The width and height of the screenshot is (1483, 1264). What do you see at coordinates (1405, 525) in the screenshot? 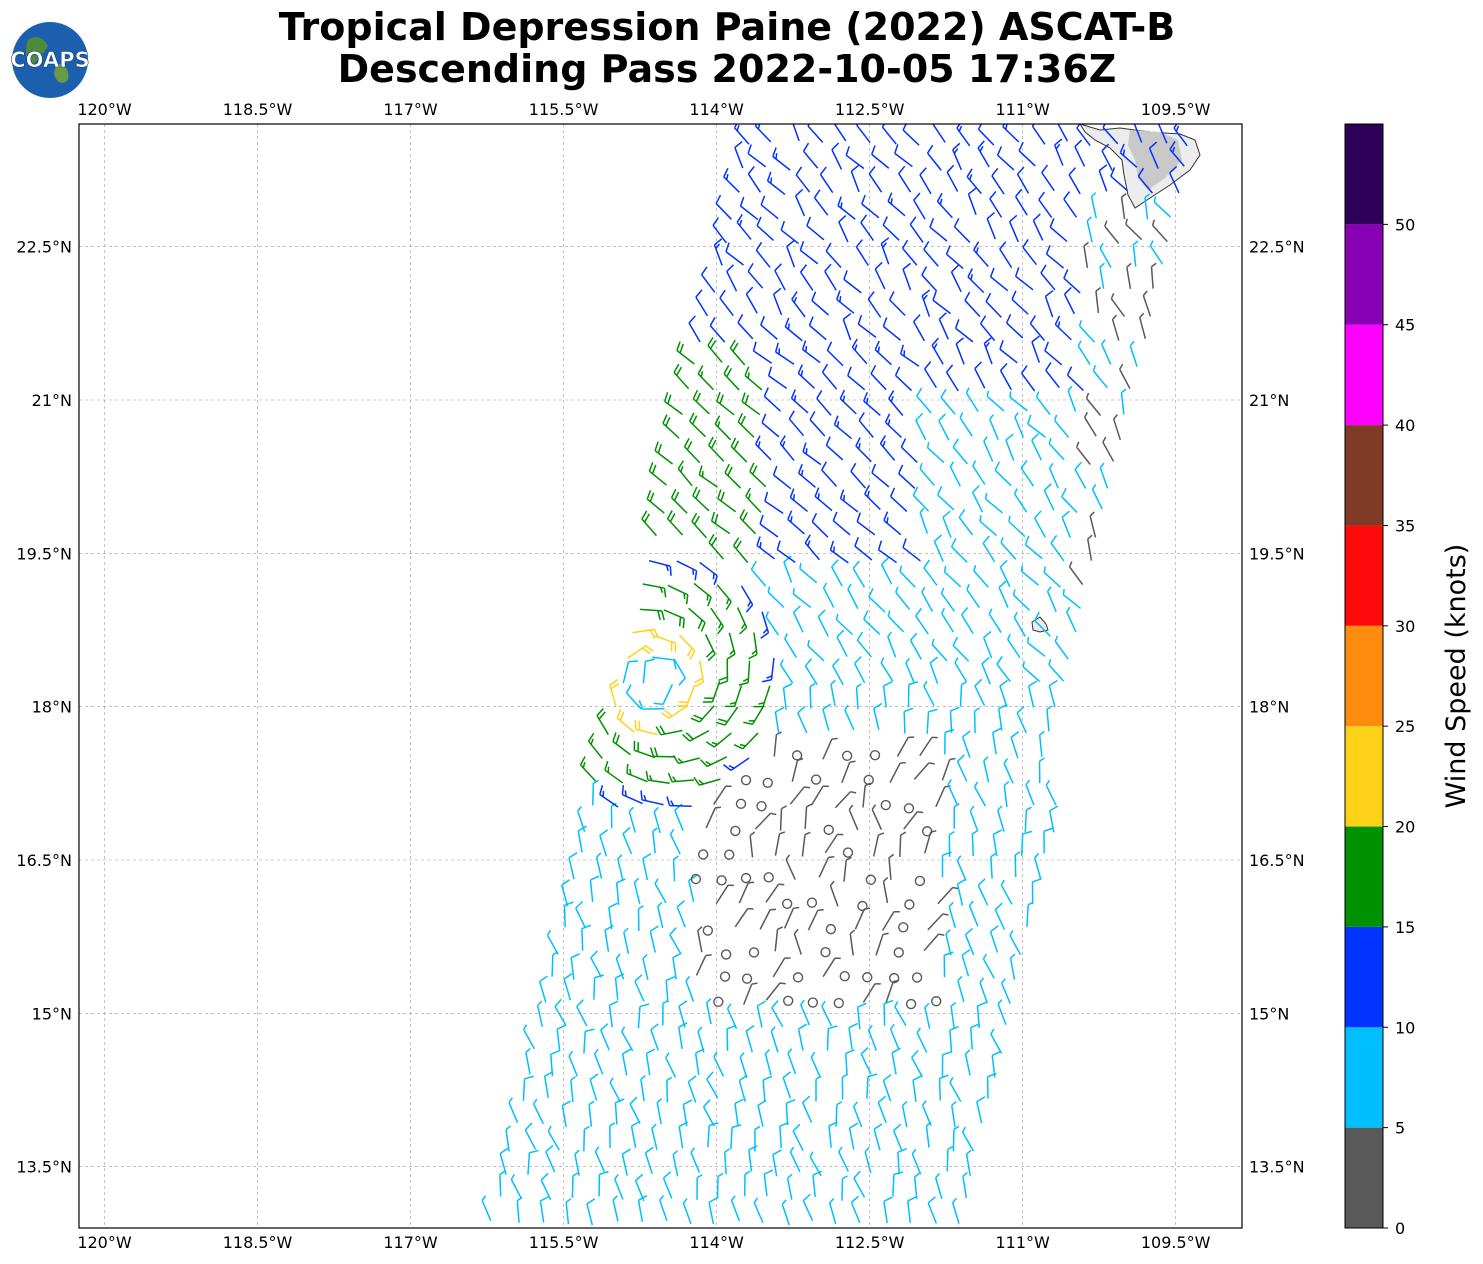
I see `colorbar-tick-label: 35` at bounding box center [1405, 525].